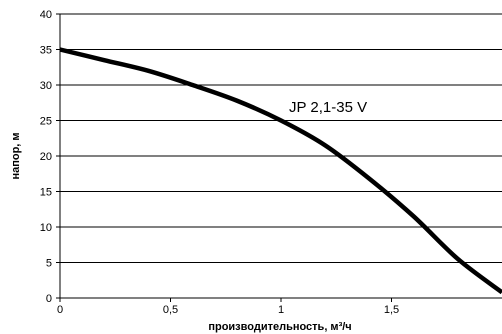 The image size is (502, 334). Describe the element at coordinates (281, 310) in the screenshot. I see `x-tick-label: 1` at that location.